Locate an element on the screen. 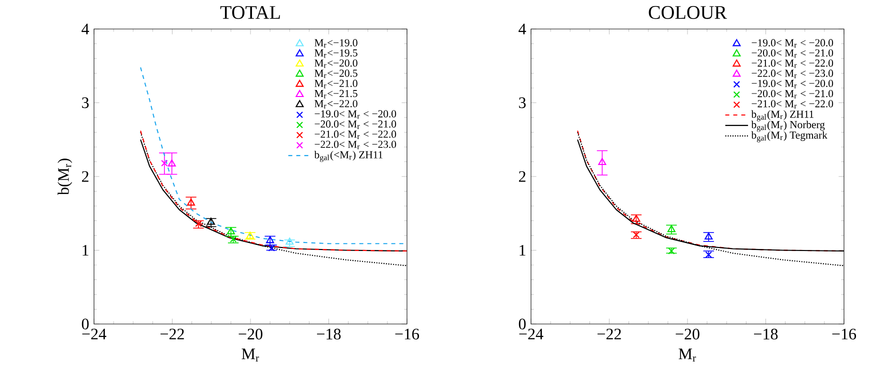  legend-label: M$_{r}$<−19.5 is located at coordinates (336, 53).